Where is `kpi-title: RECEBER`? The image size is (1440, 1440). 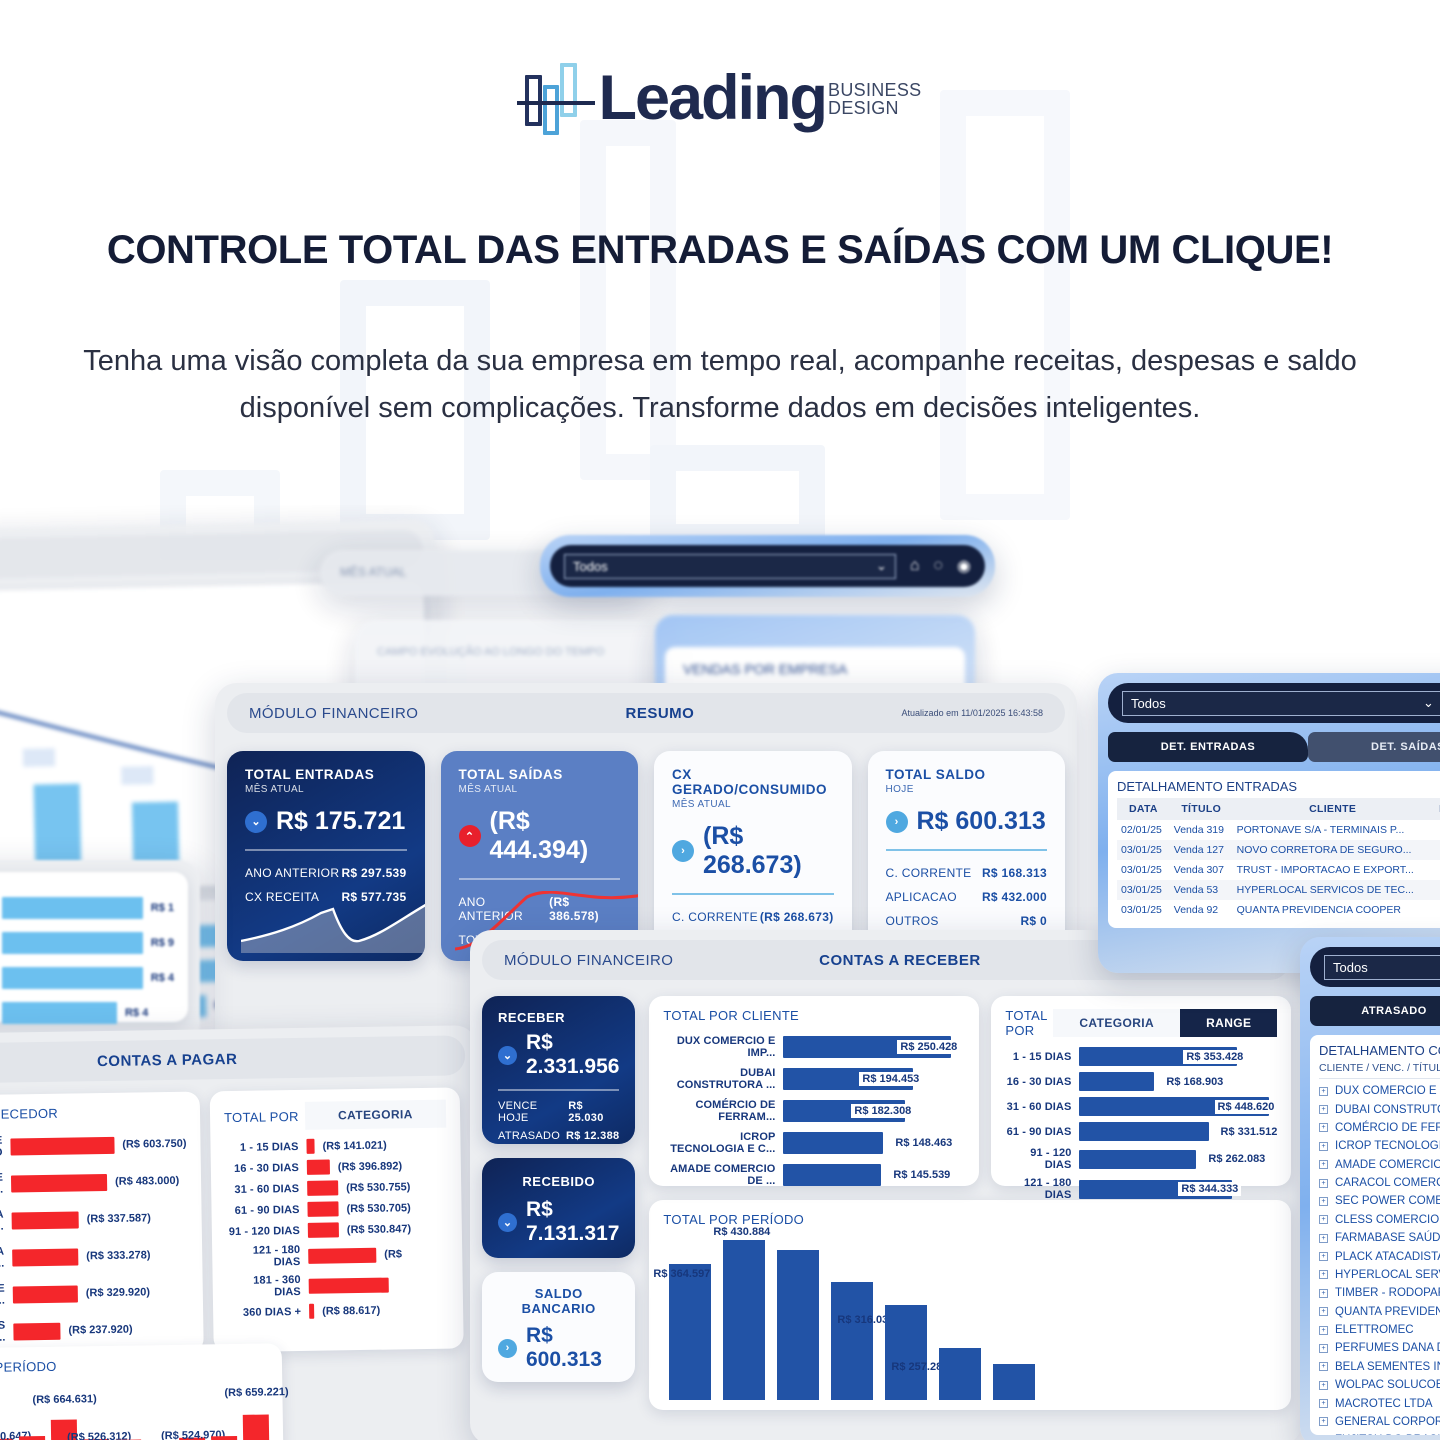
kpi-title: RECEBER is located at coordinates (532, 1017).